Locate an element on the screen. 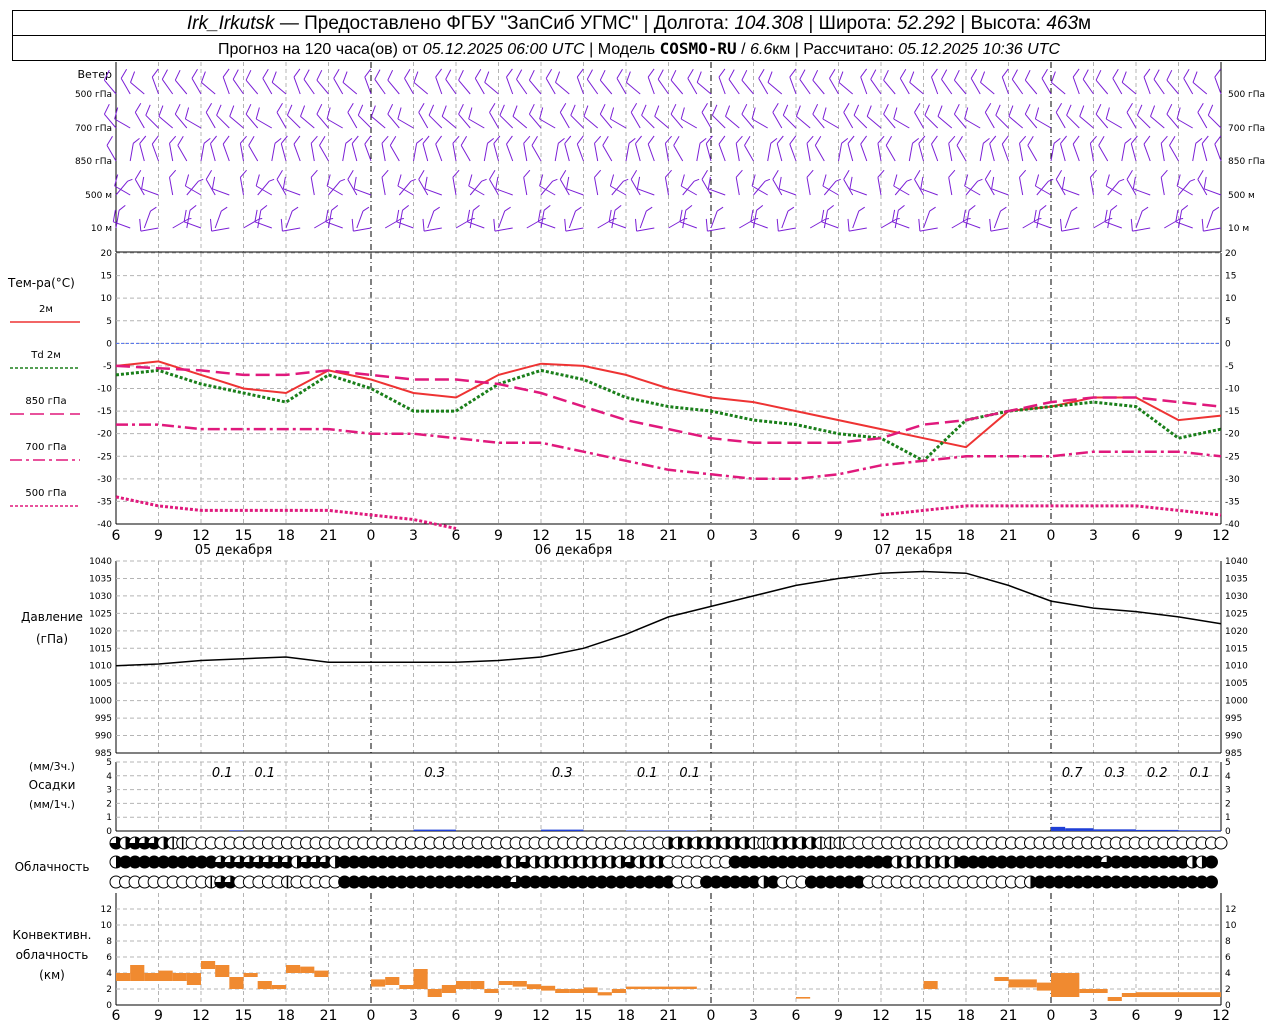 Image resolution: width=1280 pixels, height=1024 pixels. series-line-td2m is located at coordinates (668, 415).